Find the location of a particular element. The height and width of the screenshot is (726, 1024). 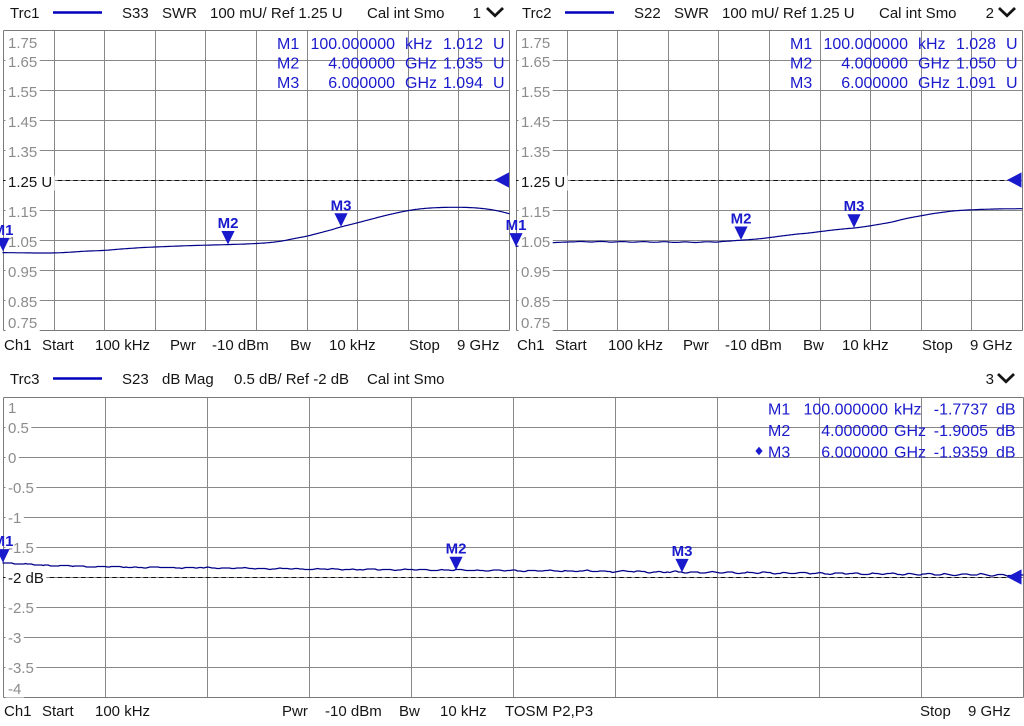

svg-text: 1.55 is located at coordinates (535, 92).